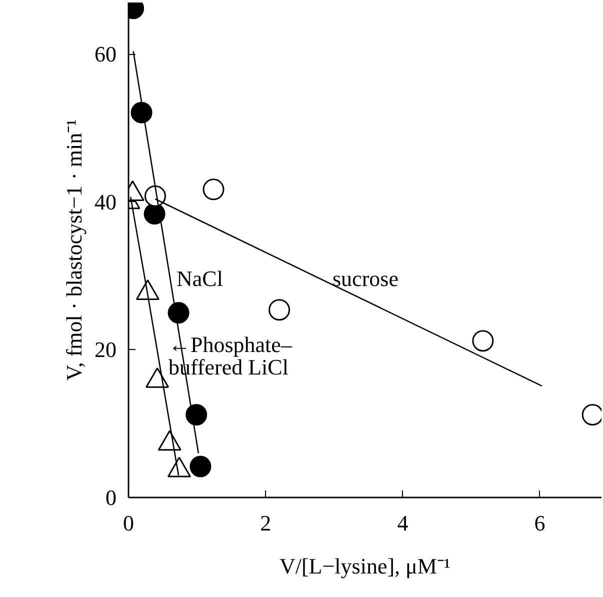 Image resolution: width=603 pixels, height=597 pixels. What do you see at coordinates (74, 250) in the screenshot?
I see `y-axis-title: V, fmol · blastocyst−1 · min⁻¹` at bounding box center [74, 250].